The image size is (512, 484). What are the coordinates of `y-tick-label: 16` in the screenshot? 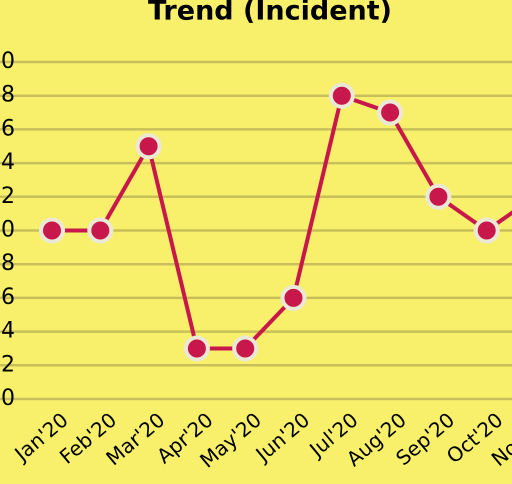 It's located at (7, 128).